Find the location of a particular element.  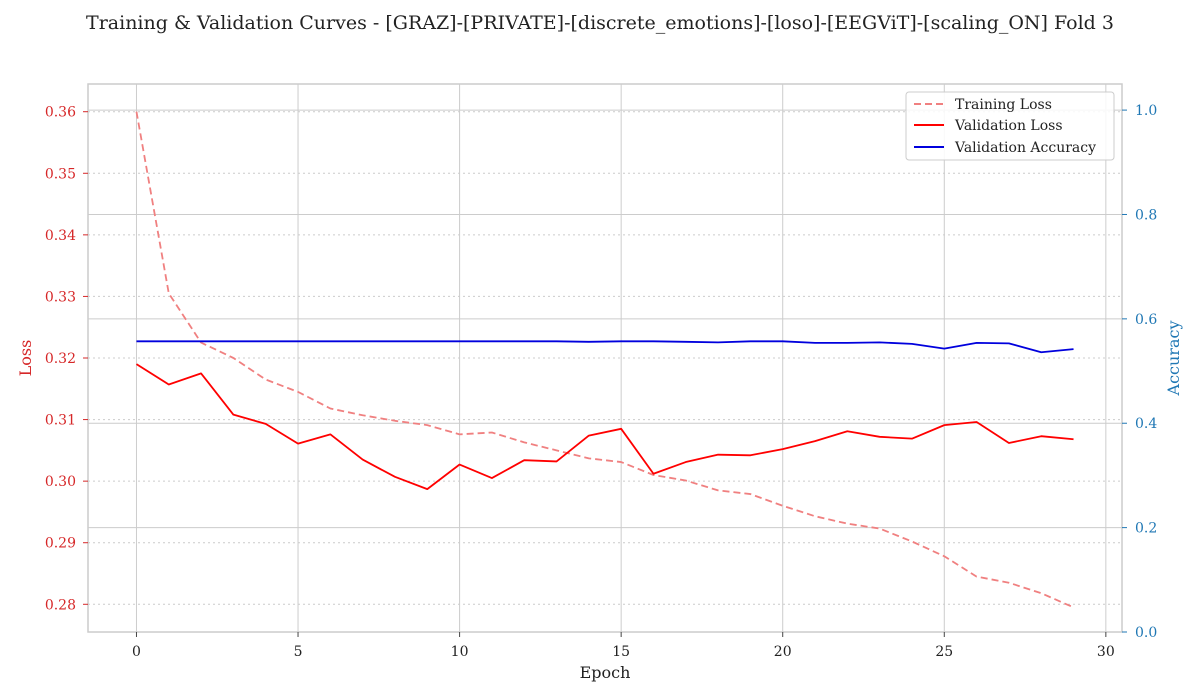

x-tick-label: 25 is located at coordinates (944, 652).